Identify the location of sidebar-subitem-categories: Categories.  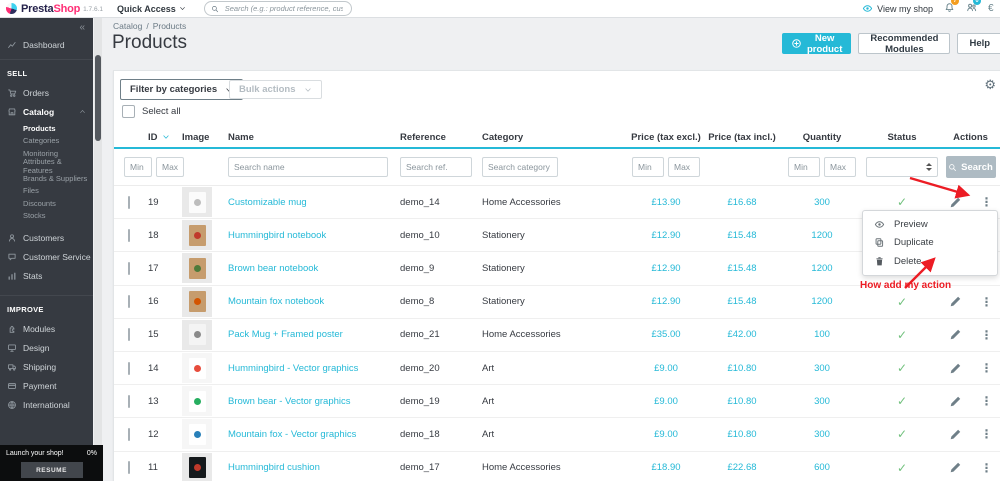
(41, 141).